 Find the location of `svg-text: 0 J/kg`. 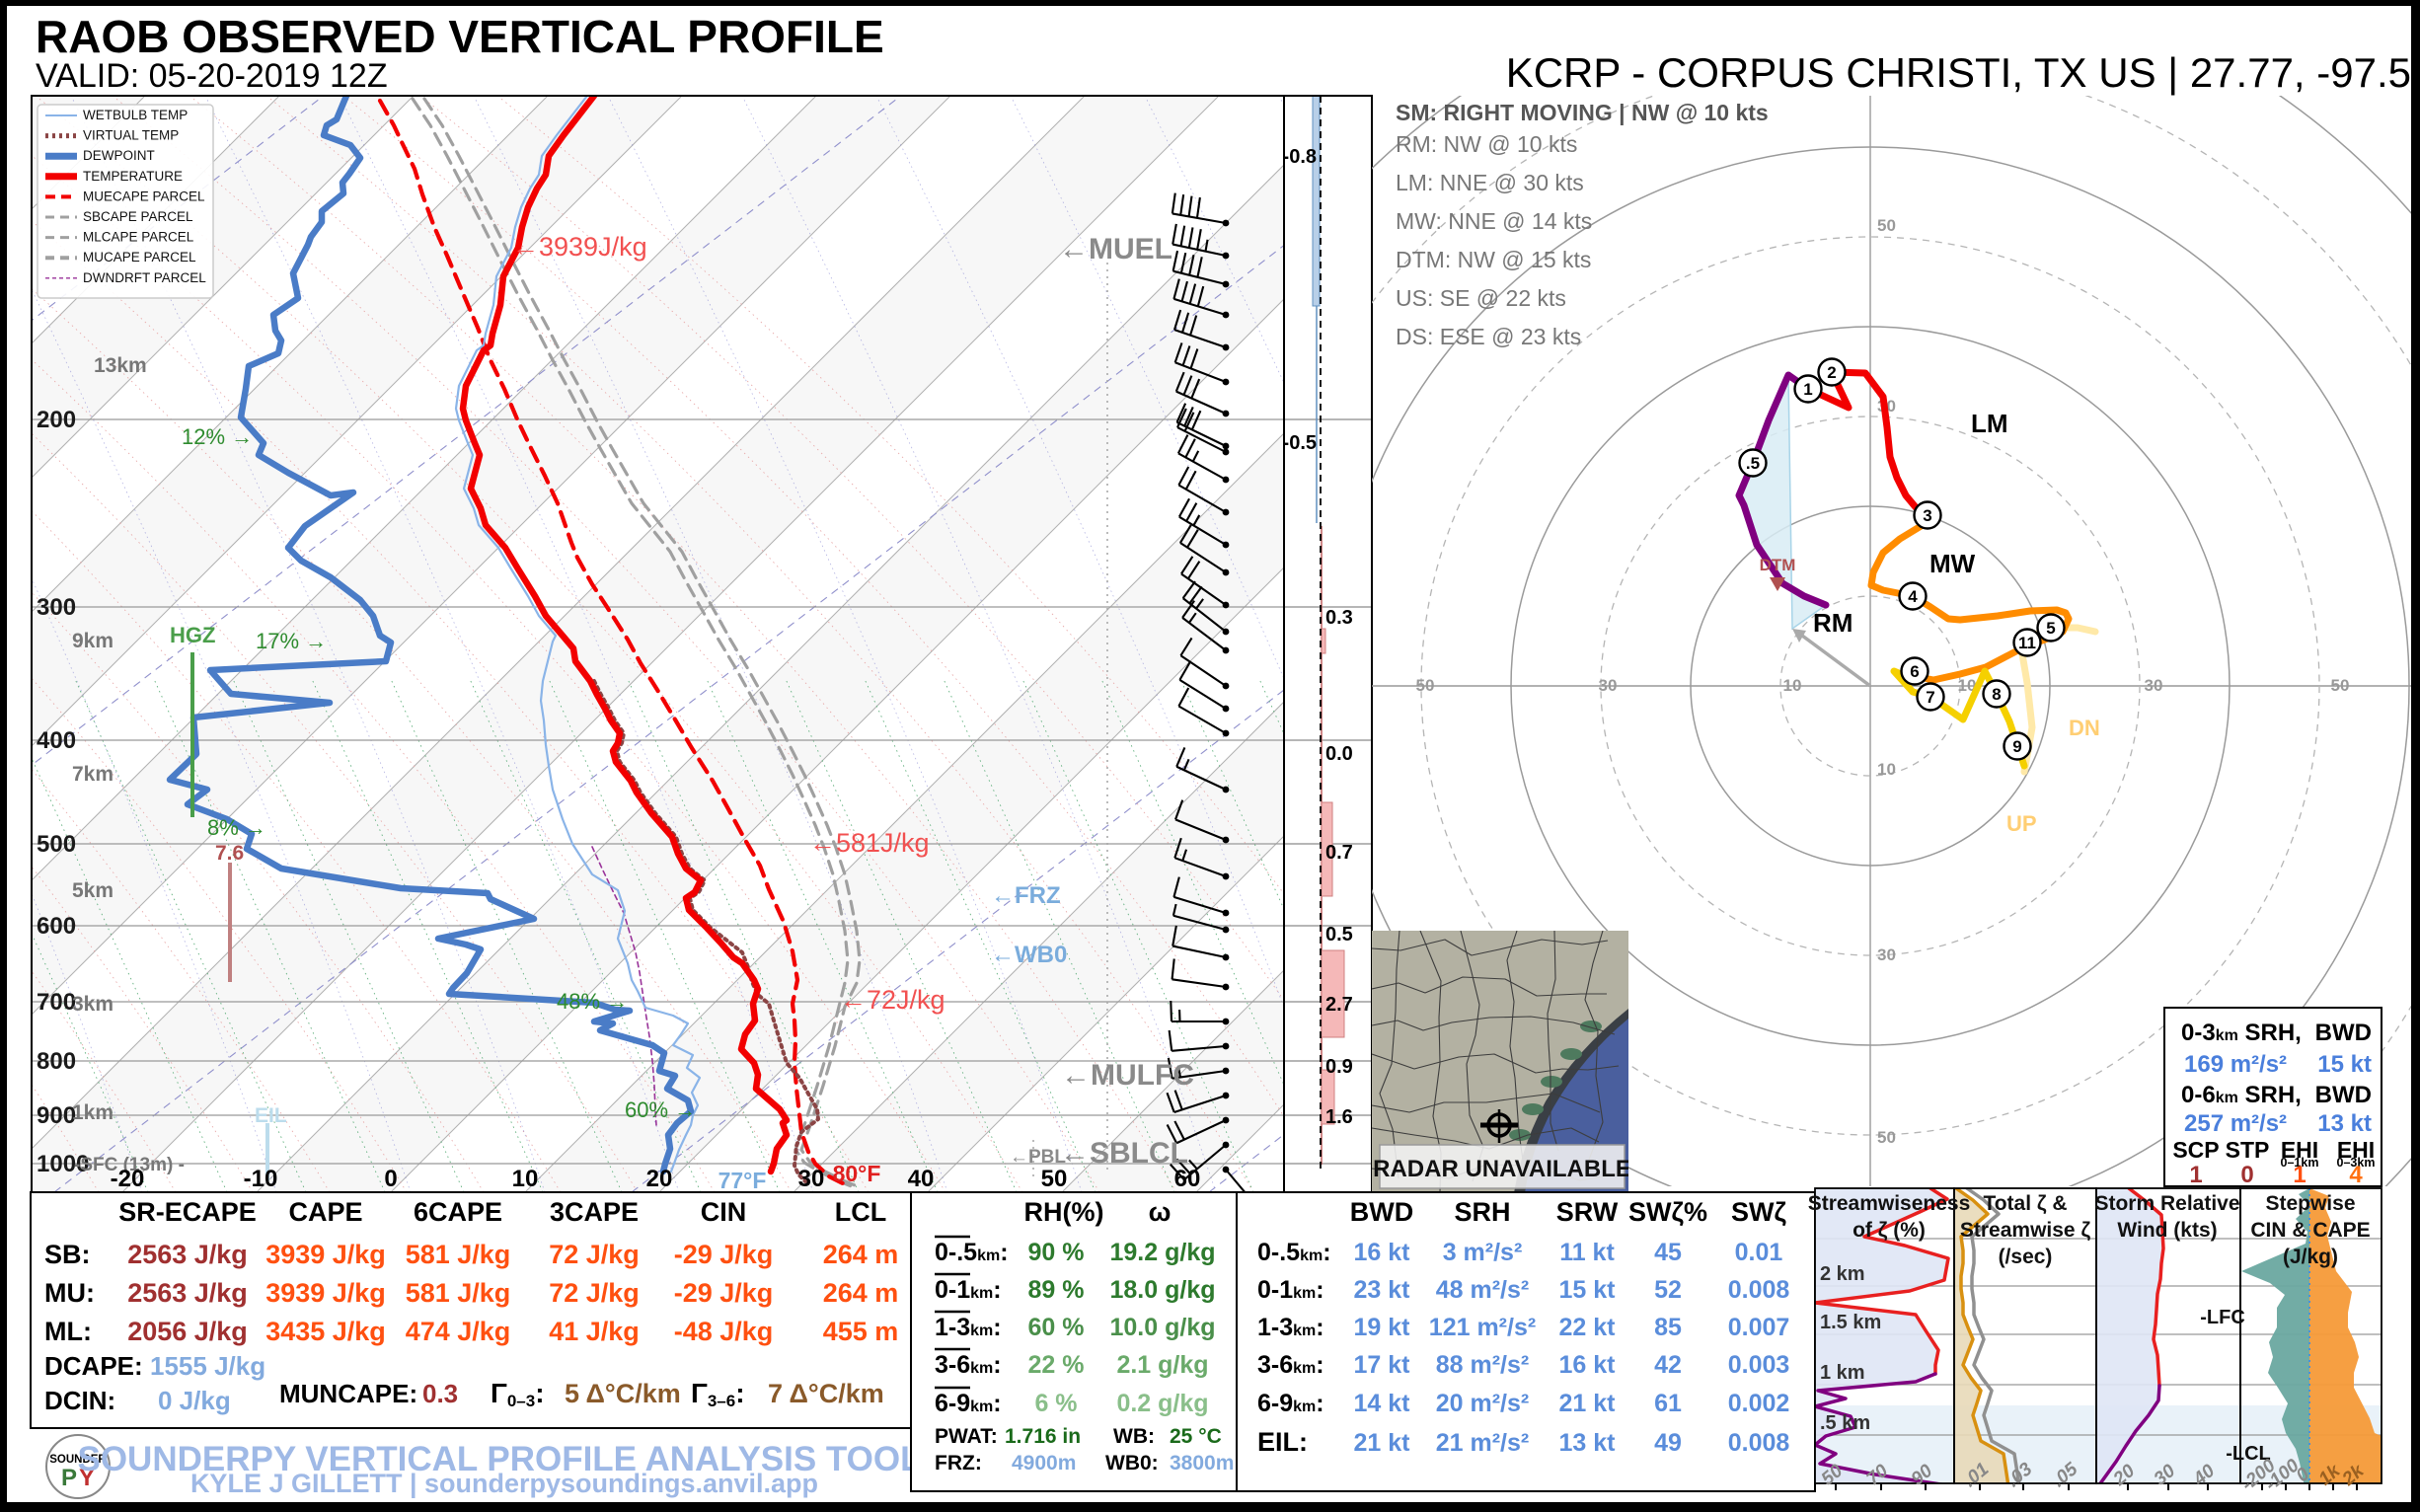

svg-text: 0 J/kg is located at coordinates (194, 1401).